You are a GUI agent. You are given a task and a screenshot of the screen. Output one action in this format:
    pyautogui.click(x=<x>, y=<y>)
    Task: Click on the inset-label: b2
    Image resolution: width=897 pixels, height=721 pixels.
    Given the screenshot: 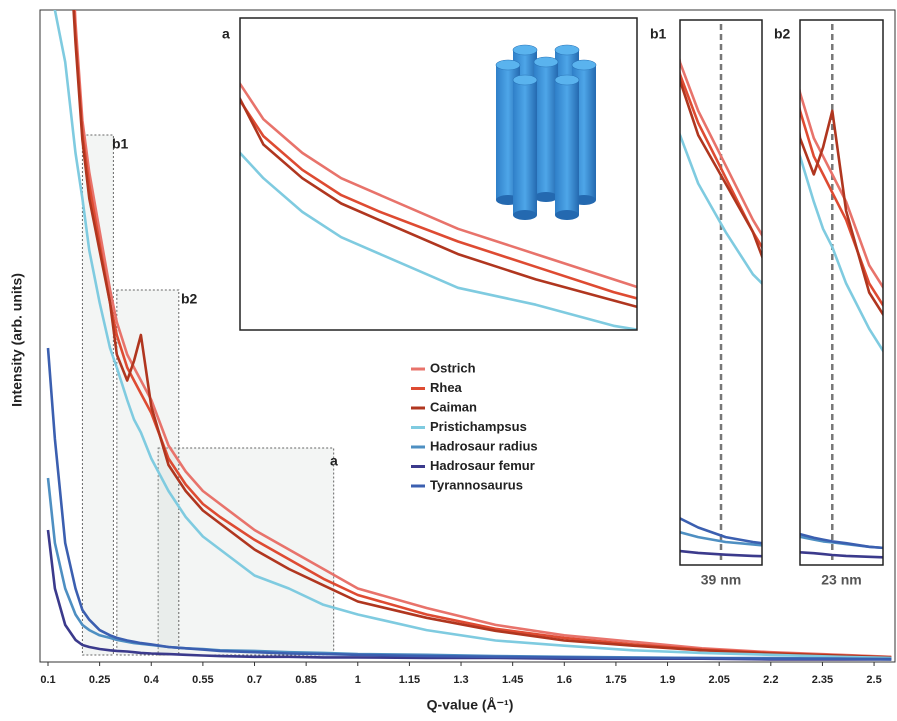 What is the action you would take?
    pyautogui.click(x=782, y=34)
    